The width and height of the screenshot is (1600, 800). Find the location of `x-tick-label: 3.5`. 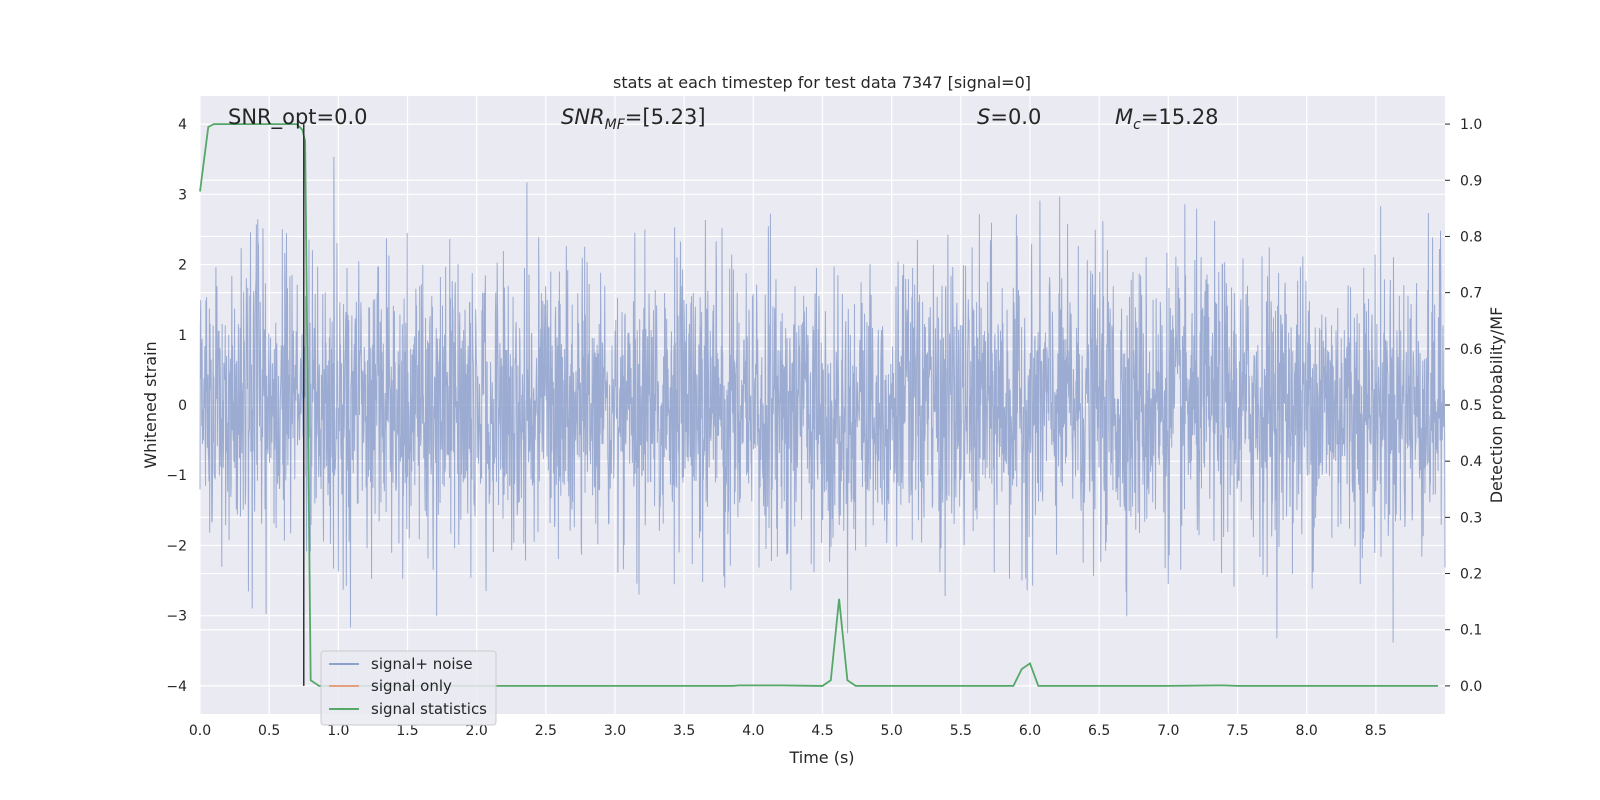

x-tick-label: 3.5 is located at coordinates (684, 731).